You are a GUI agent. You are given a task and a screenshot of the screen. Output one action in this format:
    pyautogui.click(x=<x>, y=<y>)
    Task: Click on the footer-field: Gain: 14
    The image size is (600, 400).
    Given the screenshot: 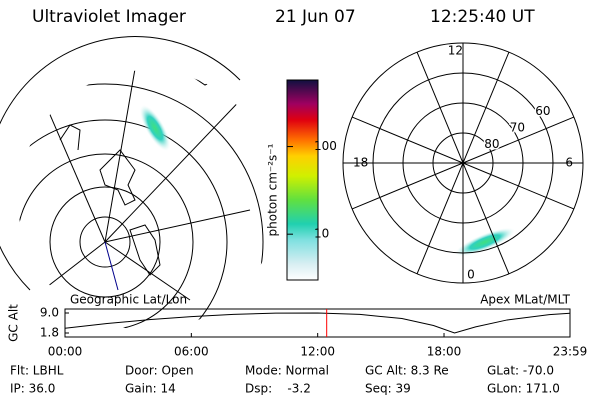 What is the action you would take?
    pyautogui.click(x=150, y=389)
    